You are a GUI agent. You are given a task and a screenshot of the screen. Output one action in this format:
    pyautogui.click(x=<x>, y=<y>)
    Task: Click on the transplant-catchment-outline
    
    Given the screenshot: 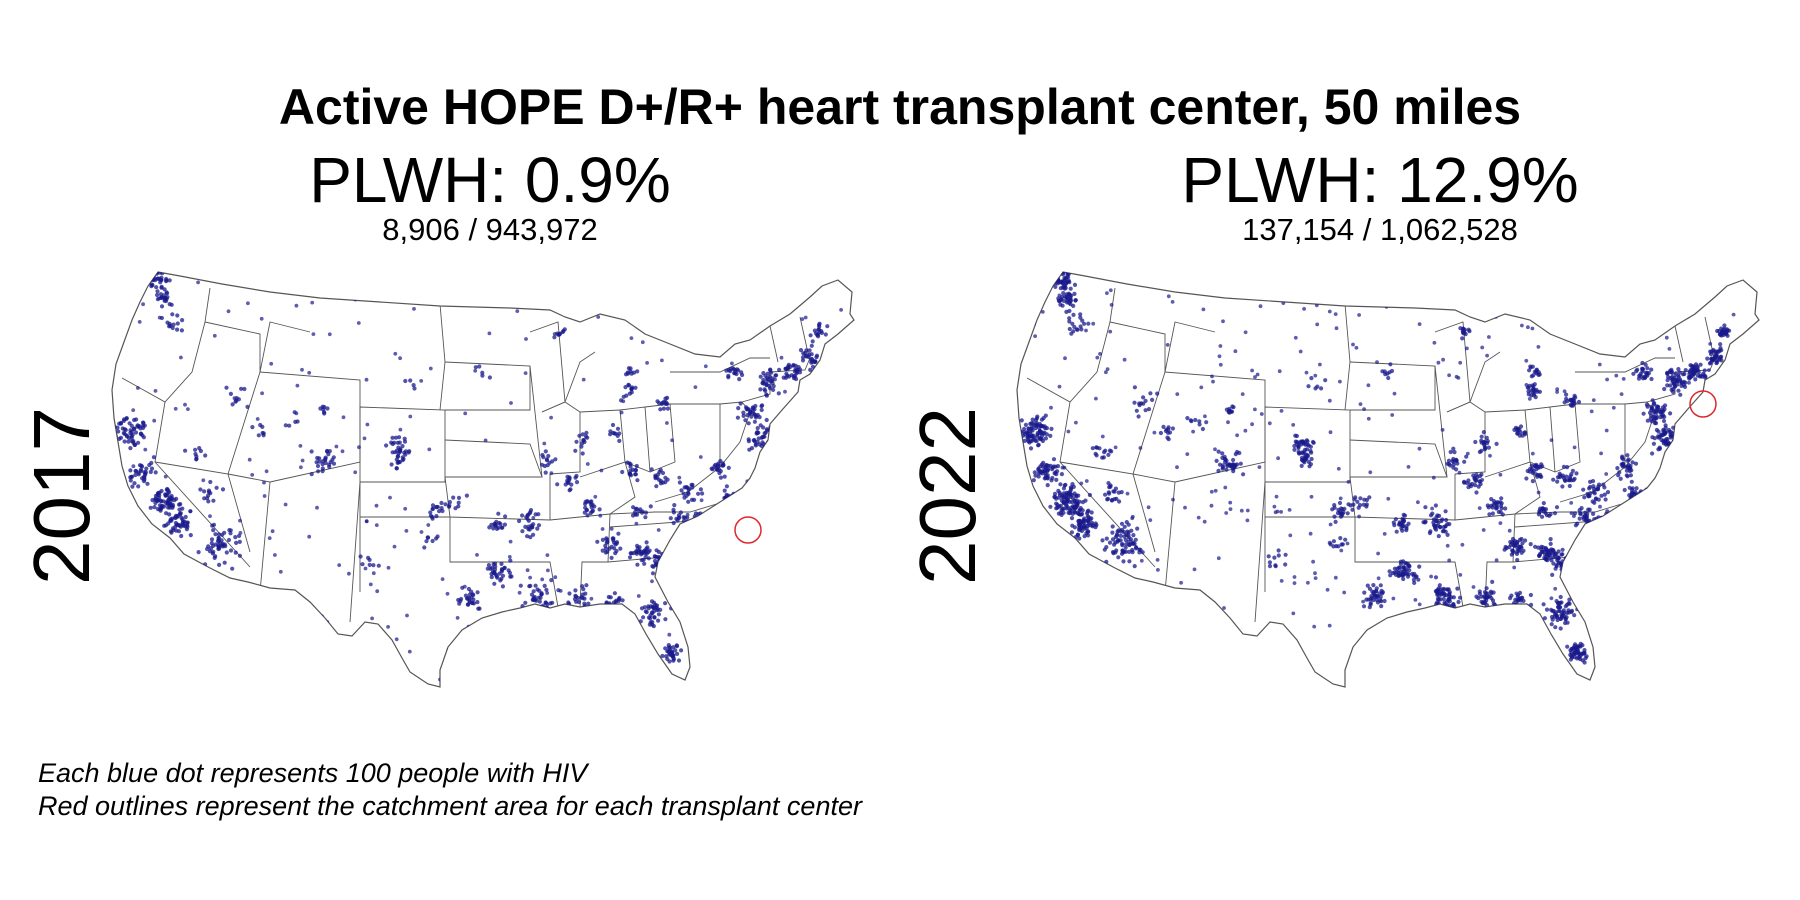 What is the action you would take?
    pyautogui.click(x=1703, y=404)
    